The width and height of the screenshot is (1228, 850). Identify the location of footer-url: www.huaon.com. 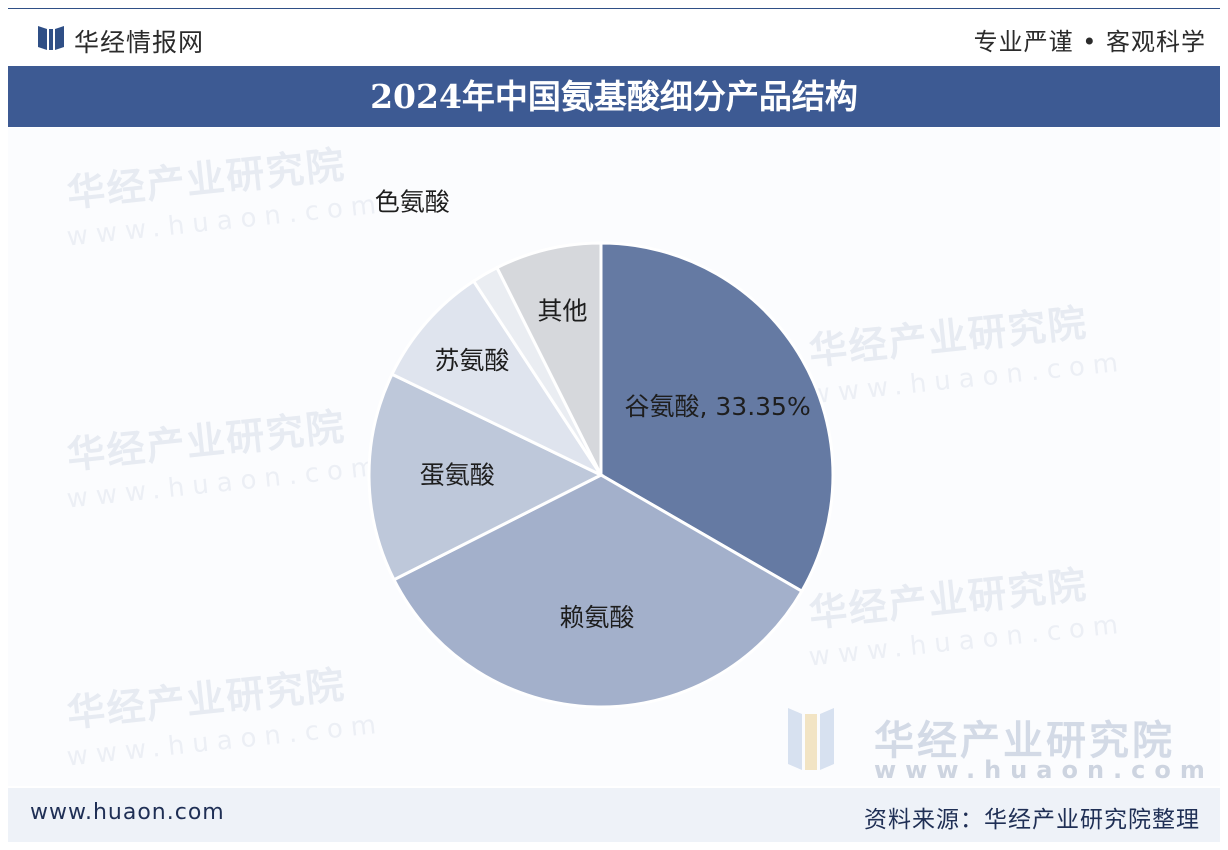
(127, 812).